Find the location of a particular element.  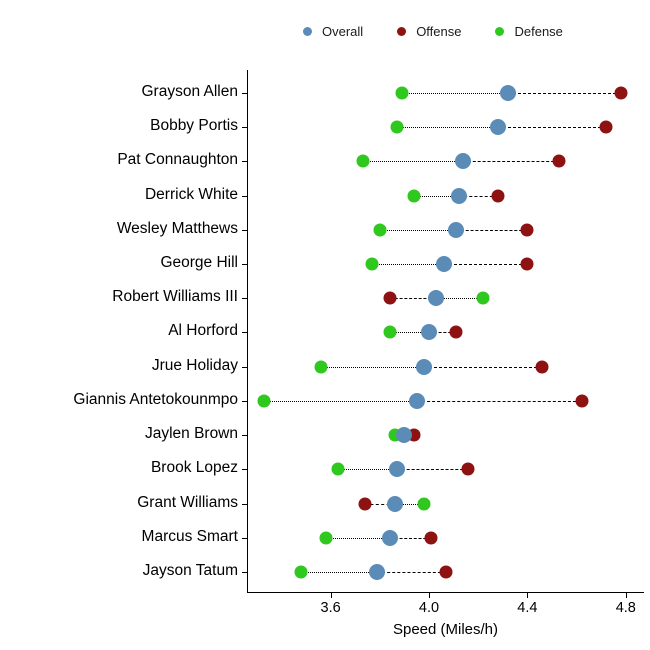

x-axis-tick-label: 3.6 is located at coordinates (330, 608).